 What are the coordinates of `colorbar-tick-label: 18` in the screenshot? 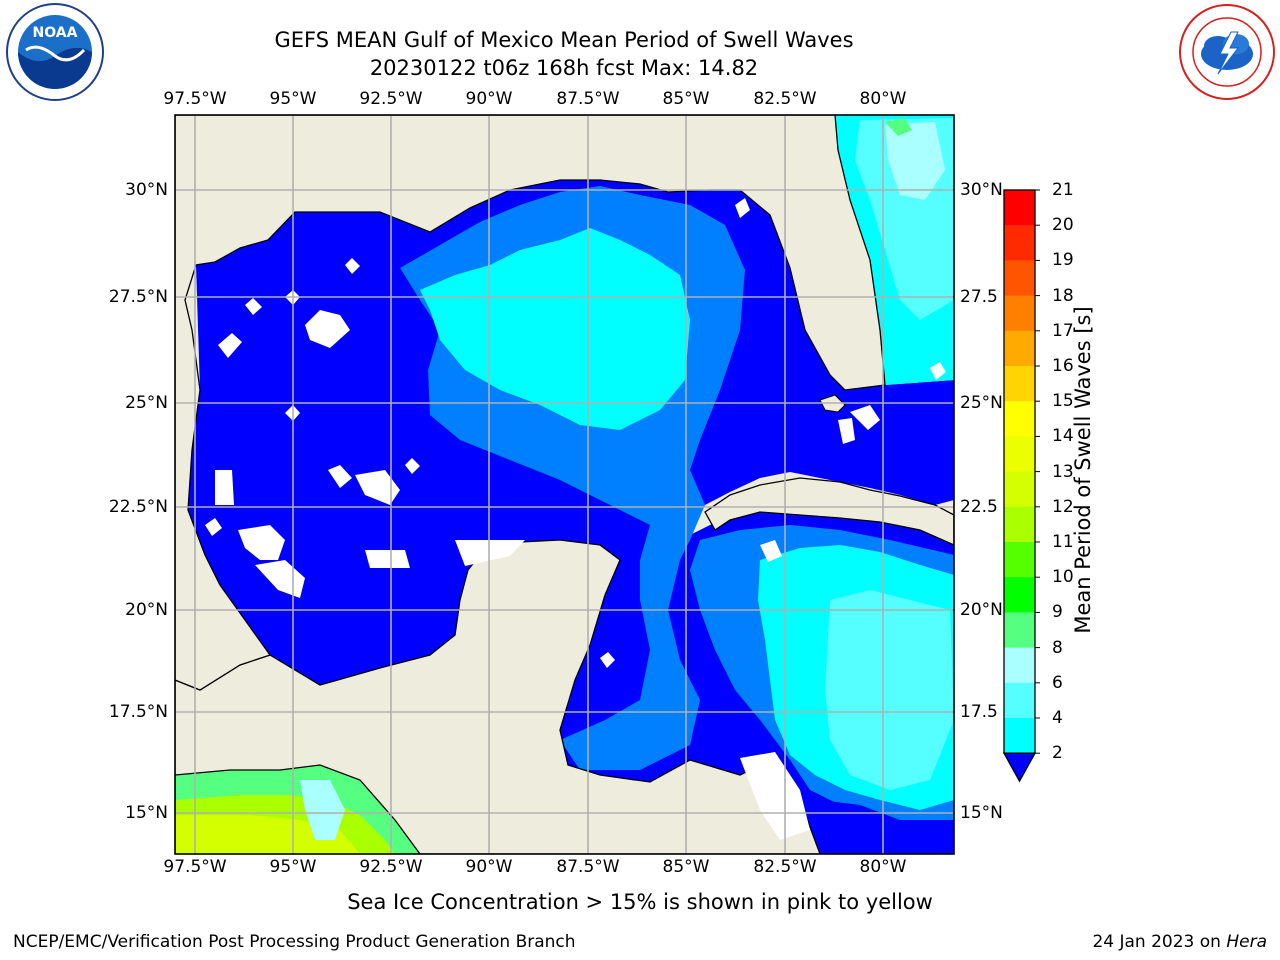 It's located at (1063, 295).